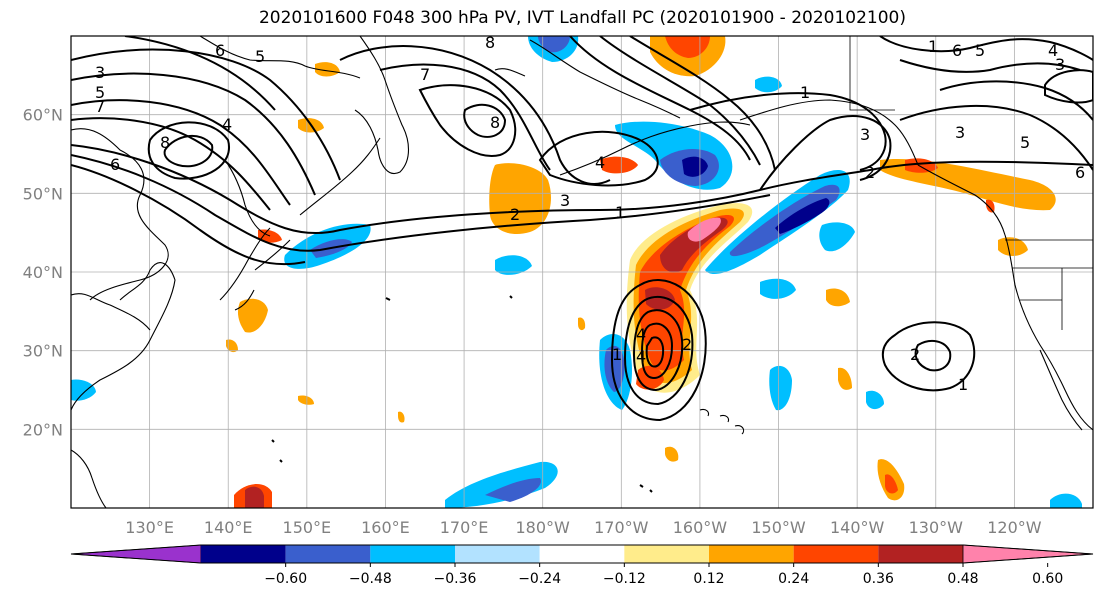 This screenshot has height=601, width=1105. I want to click on coastline-japan, so click(255, 269).